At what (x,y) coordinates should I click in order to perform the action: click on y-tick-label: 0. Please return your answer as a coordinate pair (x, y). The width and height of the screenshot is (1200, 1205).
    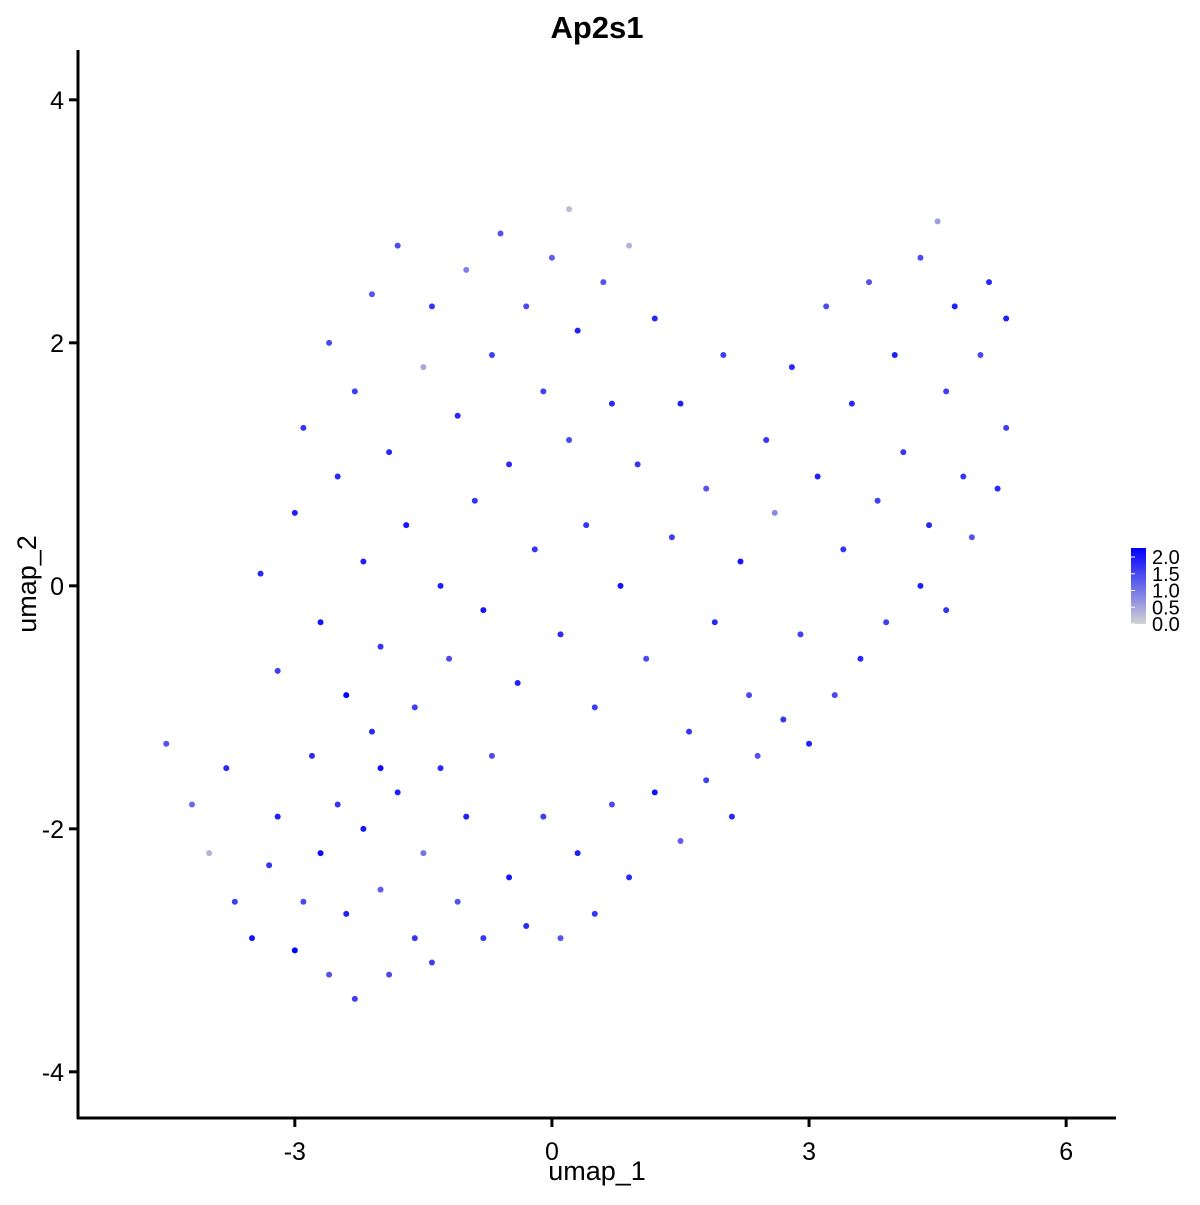
    Looking at the image, I should click on (57, 587).